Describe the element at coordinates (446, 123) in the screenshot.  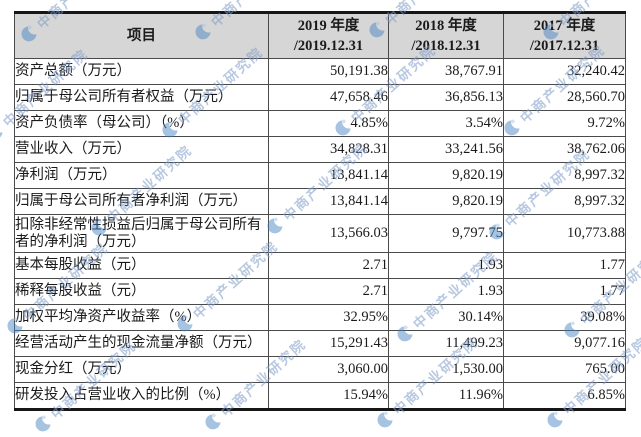
I see `cell-2018: 3.54%` at that location.